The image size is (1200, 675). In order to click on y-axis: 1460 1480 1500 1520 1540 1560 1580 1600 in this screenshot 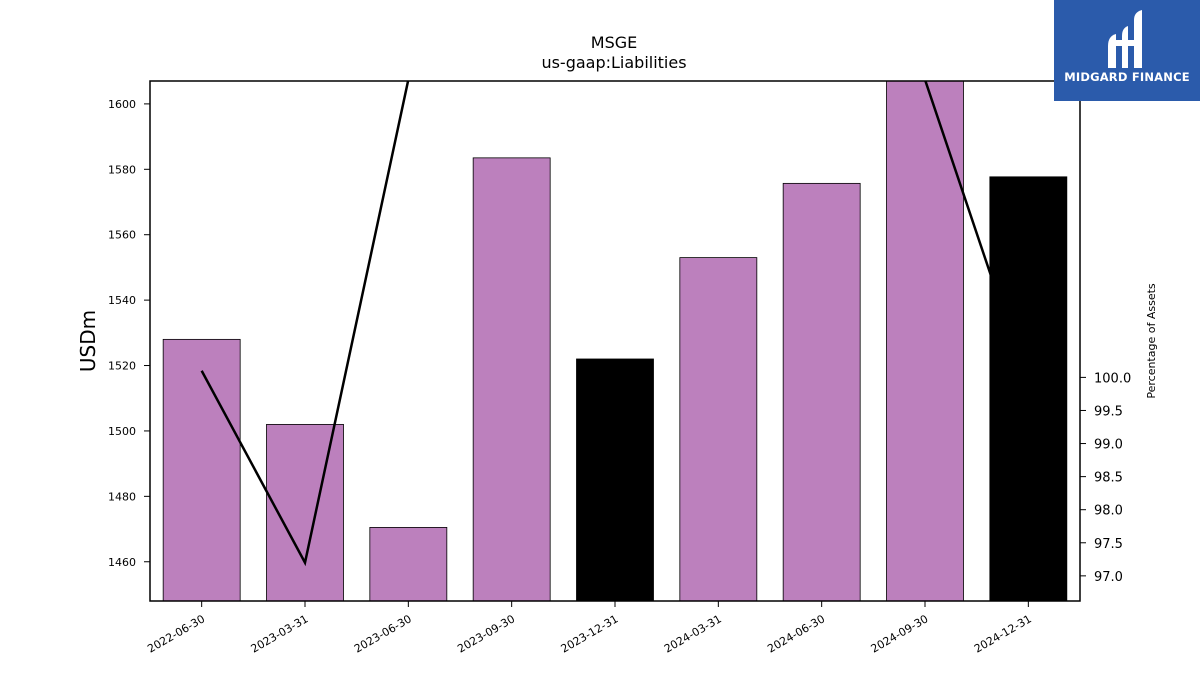, I will do `click(129, 333)`.